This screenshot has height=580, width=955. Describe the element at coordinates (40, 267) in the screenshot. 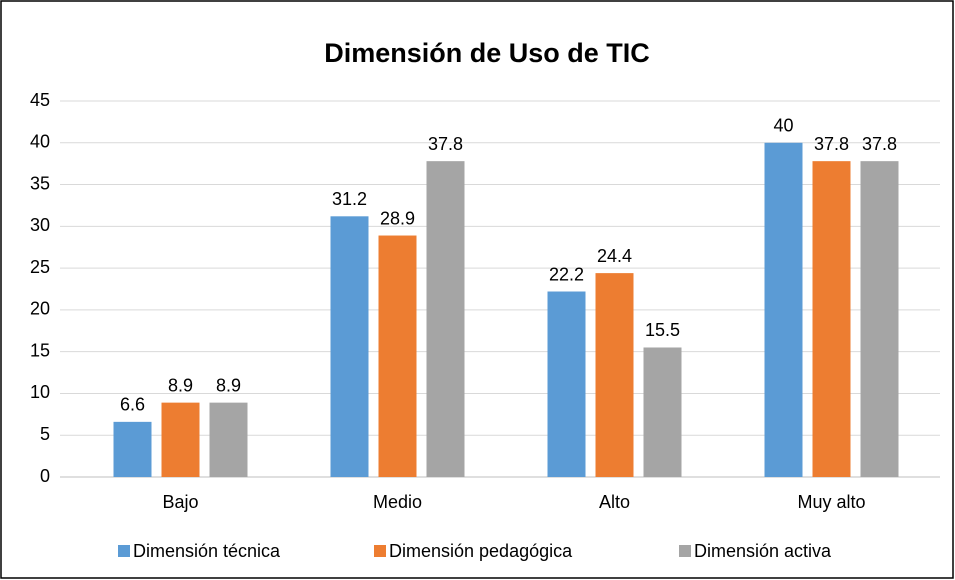

I see `y-tick-label: 25` at that location.